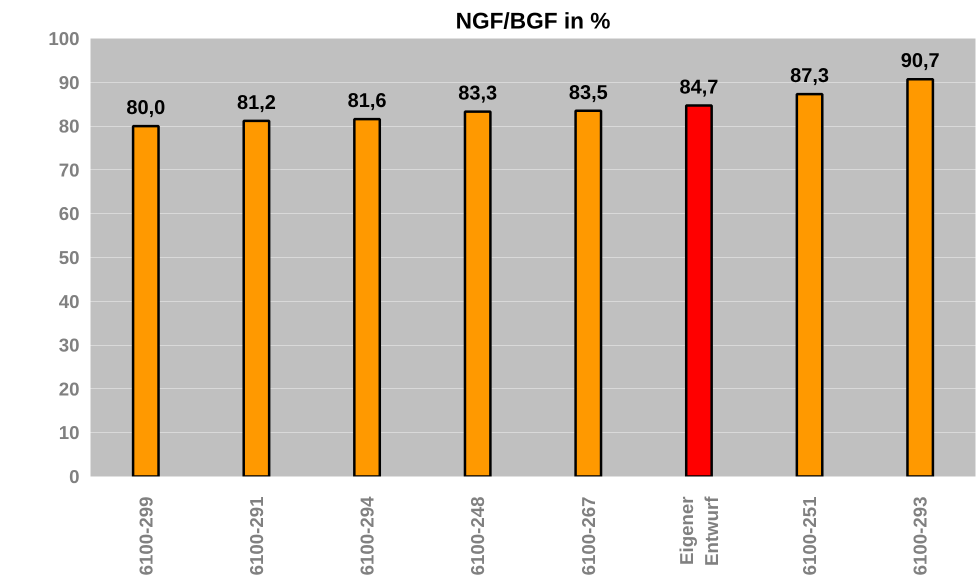 The height and width of the screenshot is (578, 979). Describe the element at coordinates (69, 169) in the screenshot. I see `y-tick-label: 70` at that location.